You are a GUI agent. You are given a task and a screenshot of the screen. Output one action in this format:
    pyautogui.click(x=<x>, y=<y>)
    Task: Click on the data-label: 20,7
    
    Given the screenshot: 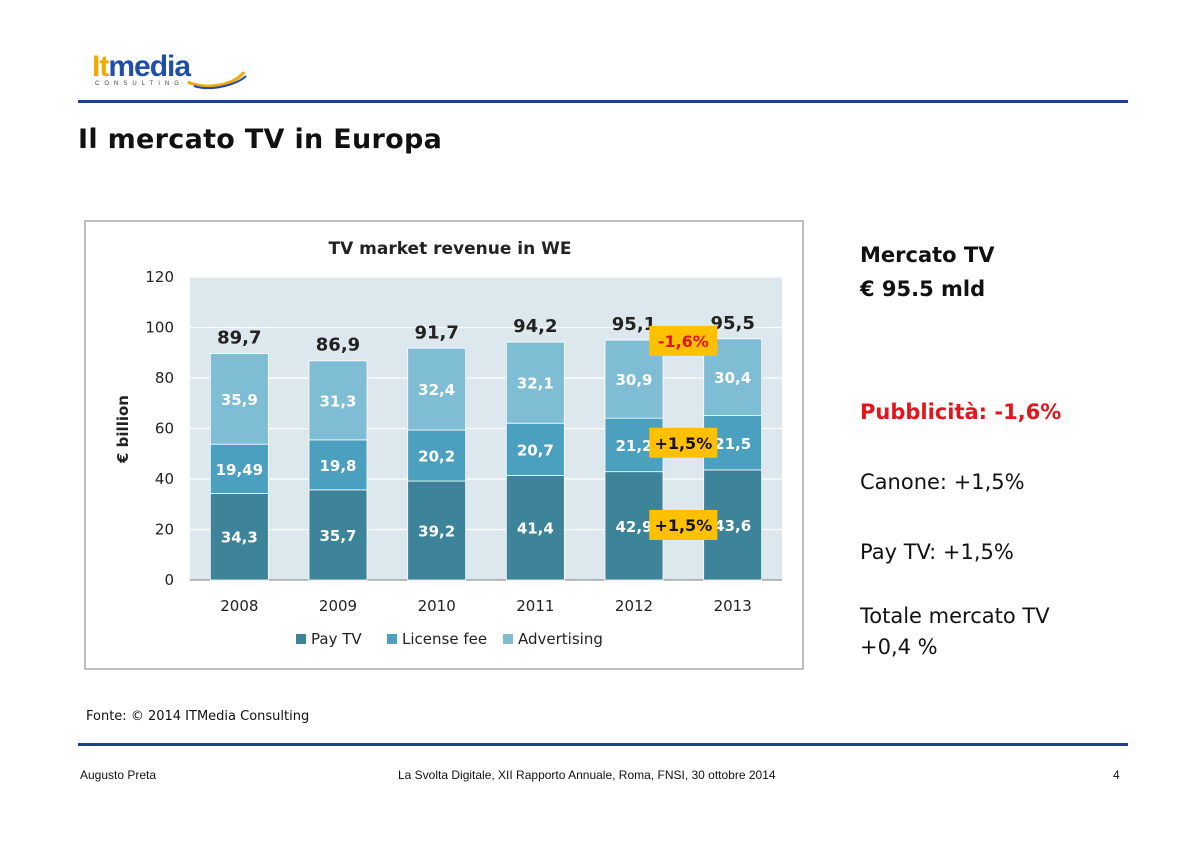 What is the action you would take?
    pyautogui.click(x=535, y=450)
    